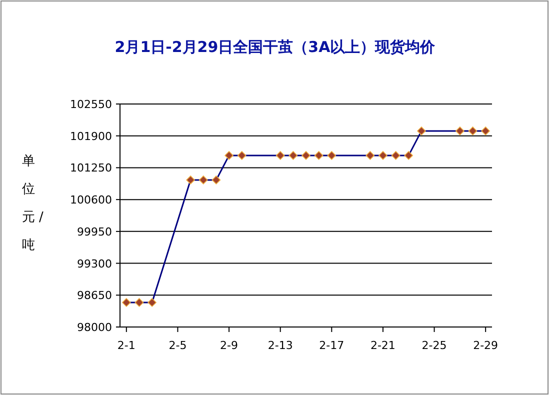 This screenshot has height=395, width=549. What do you see at coordinates (485, 345) in the screenshot?
I see `x-tick-label: 2-29` at bounding box center [485, 345].